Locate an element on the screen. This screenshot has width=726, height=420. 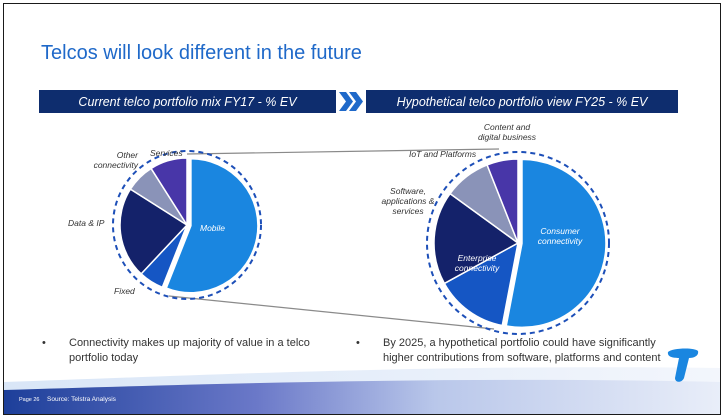
label-software-line2: applications & is located at coordinates (408, 201).